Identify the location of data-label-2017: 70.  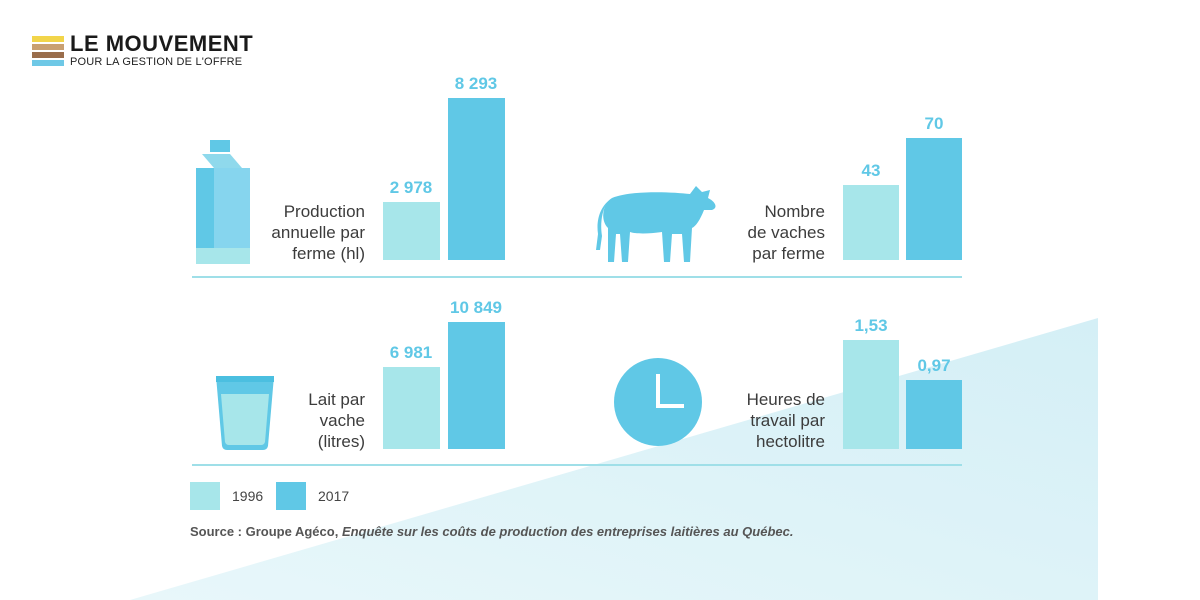
(934, 123).